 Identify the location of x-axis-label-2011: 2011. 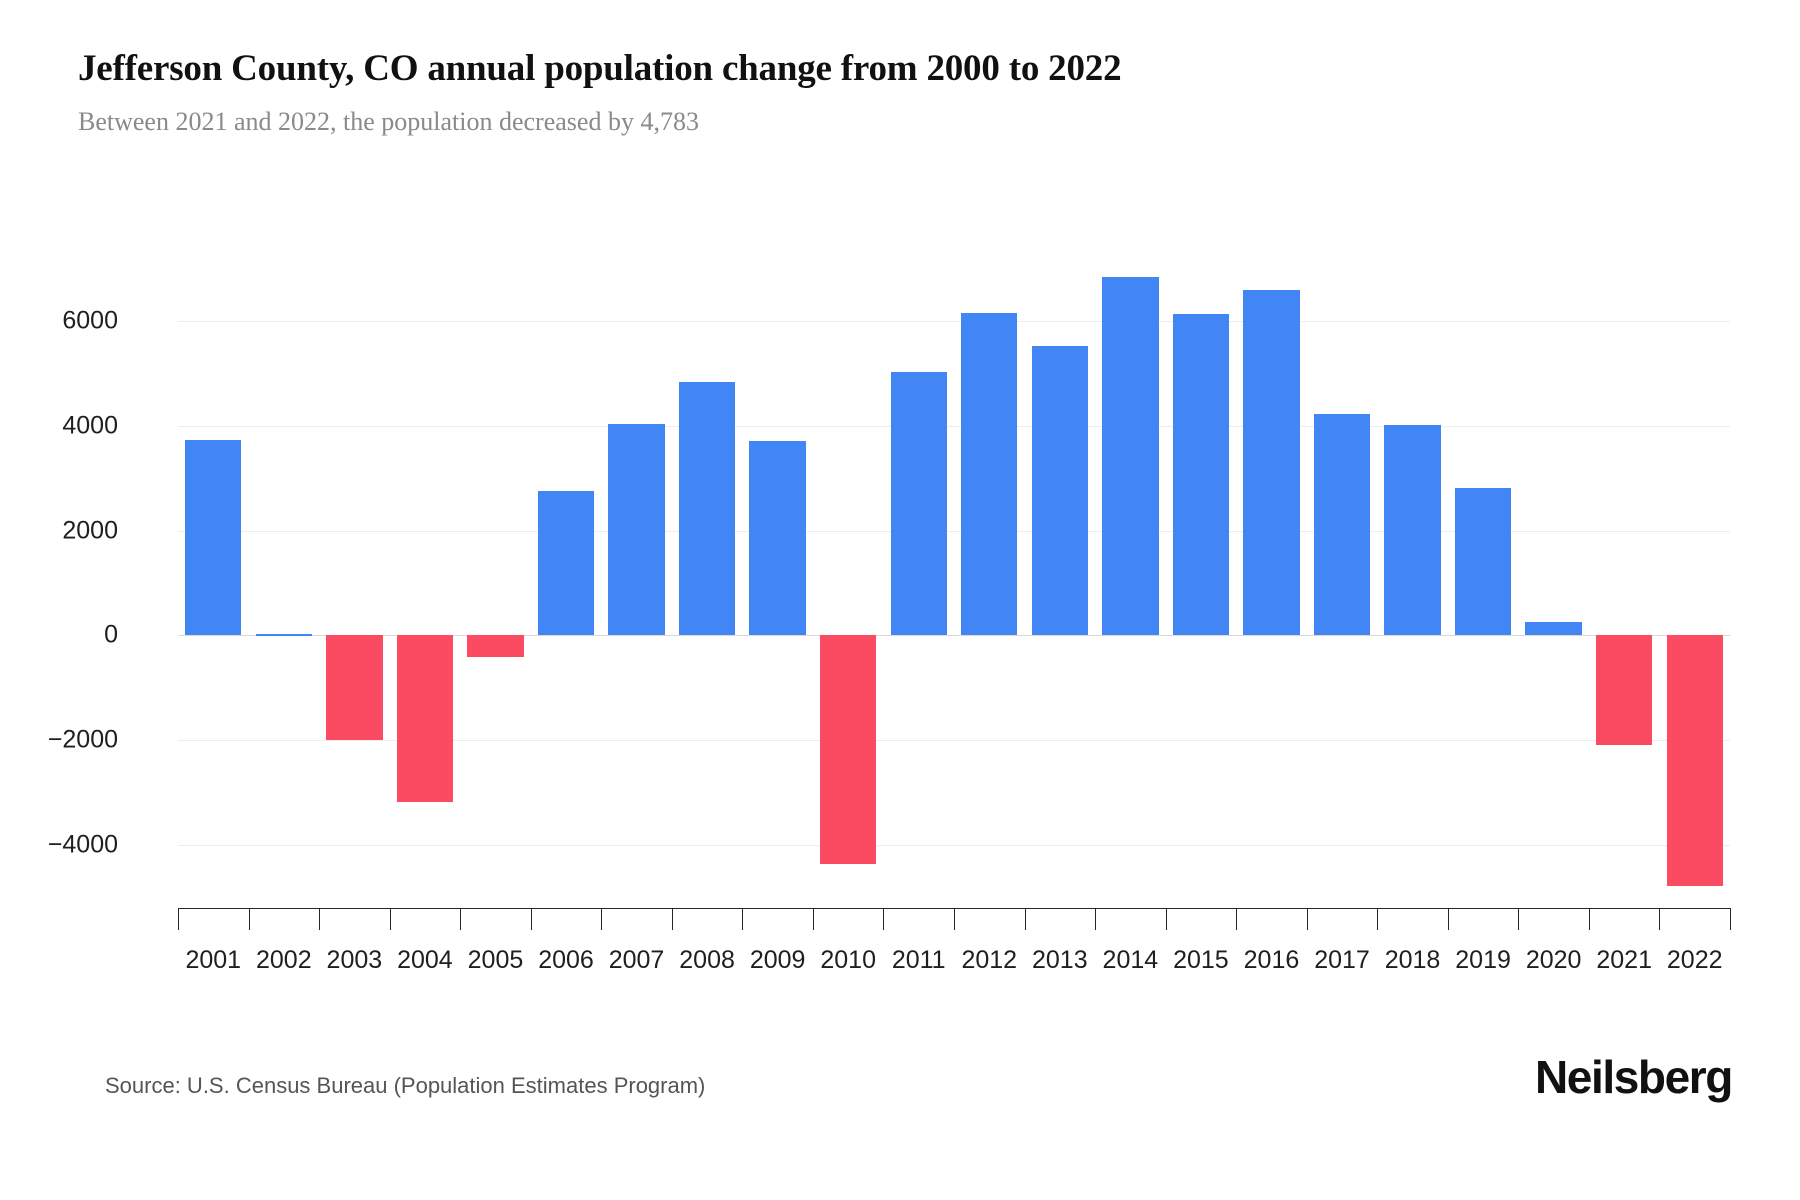
(918, 960).